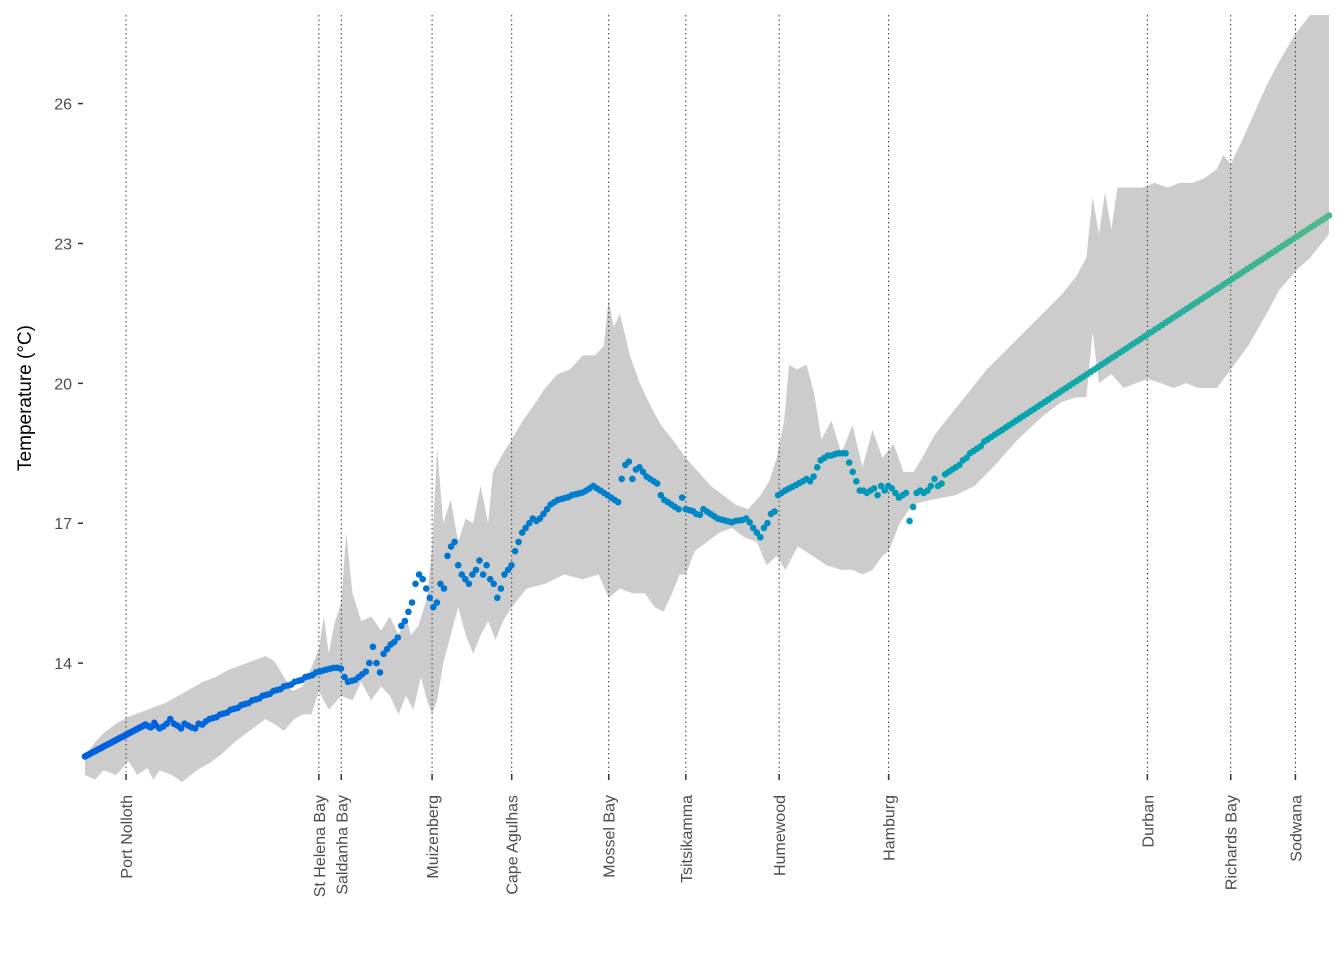 This screenshot has width=1344, height=960. Describe the element at coordinates (63, 384) in the screenshot. I see `y-tick-label: 20` at that location.